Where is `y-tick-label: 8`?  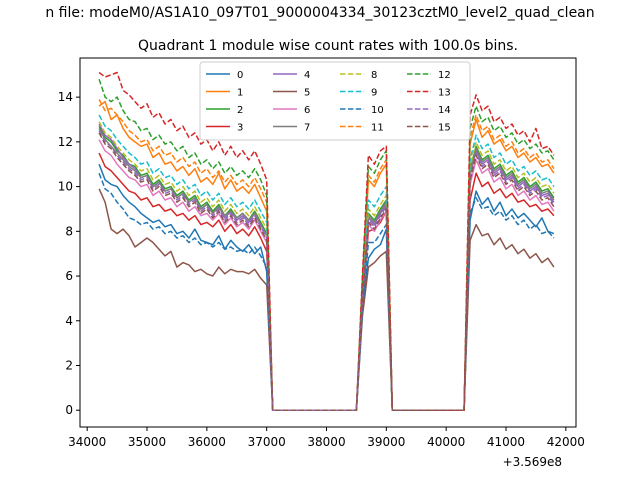
y-tick-label: 8 is located at coordinates (69, 231).